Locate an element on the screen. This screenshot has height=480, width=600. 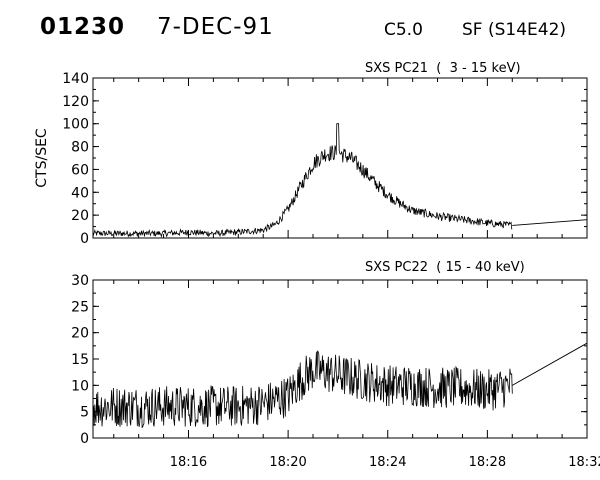
y-tick-label: 140 is located at coordinates (75, 79).